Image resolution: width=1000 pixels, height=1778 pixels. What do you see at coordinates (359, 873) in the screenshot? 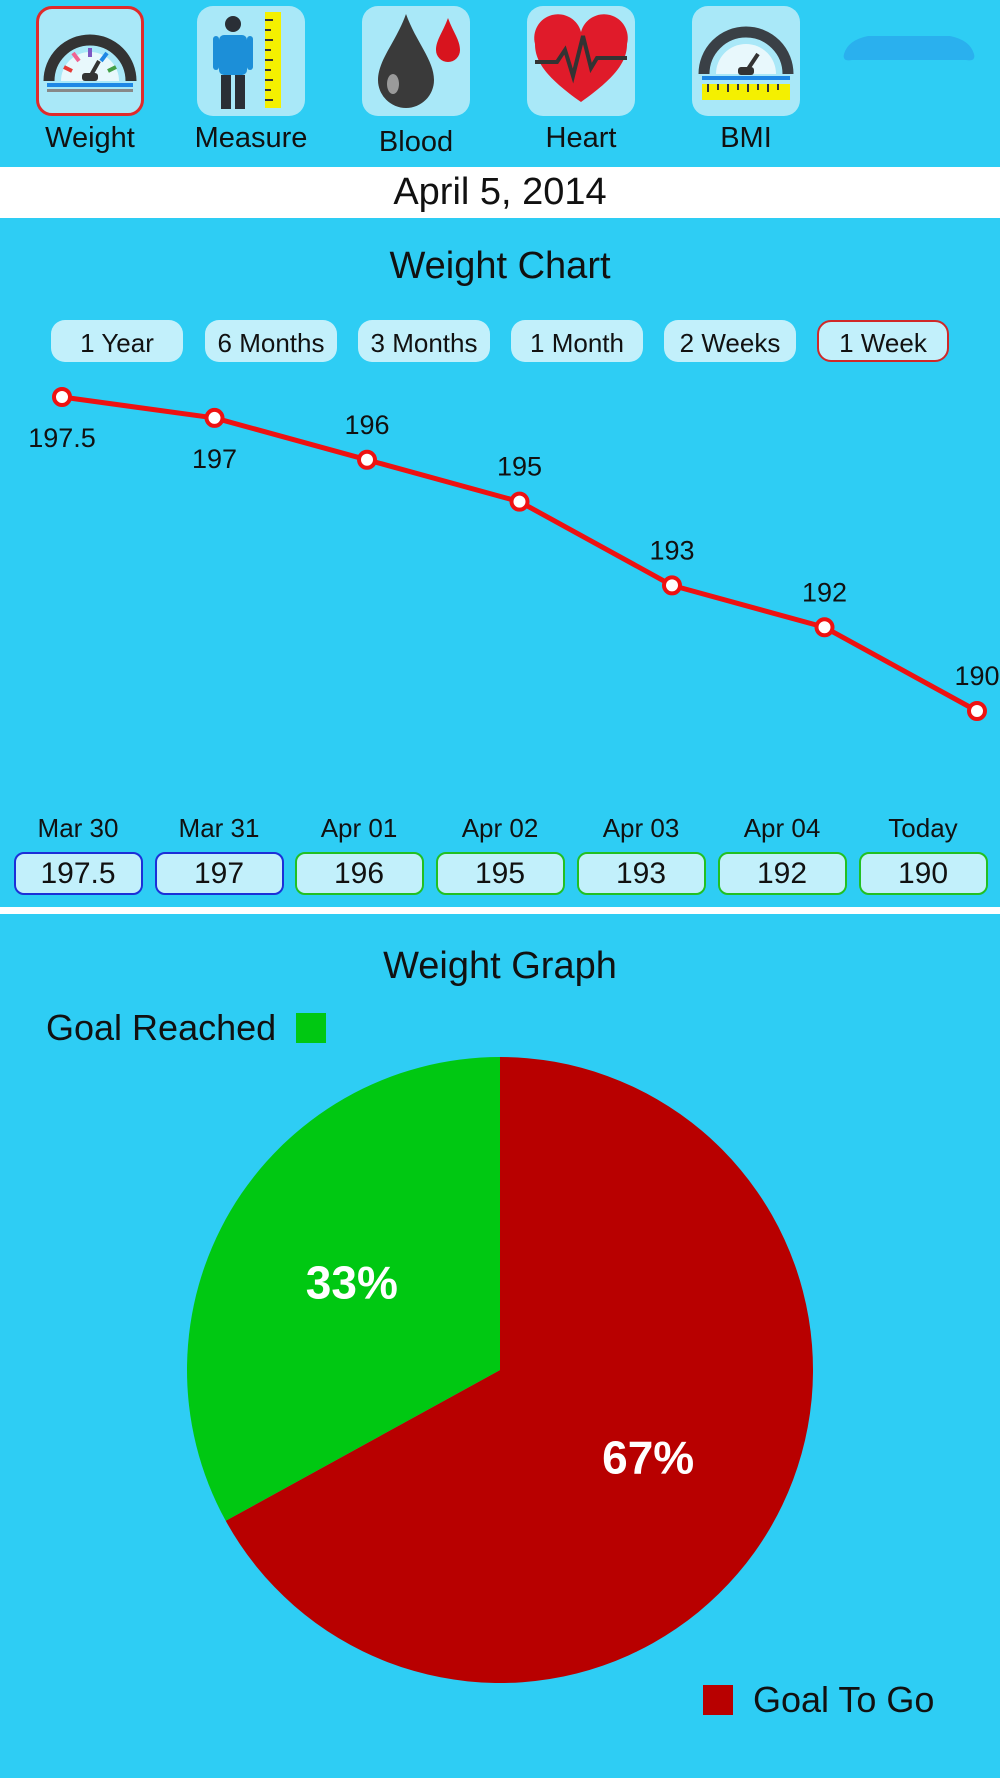
I see `day-value-button: 196` at bounding box center [359, 873].